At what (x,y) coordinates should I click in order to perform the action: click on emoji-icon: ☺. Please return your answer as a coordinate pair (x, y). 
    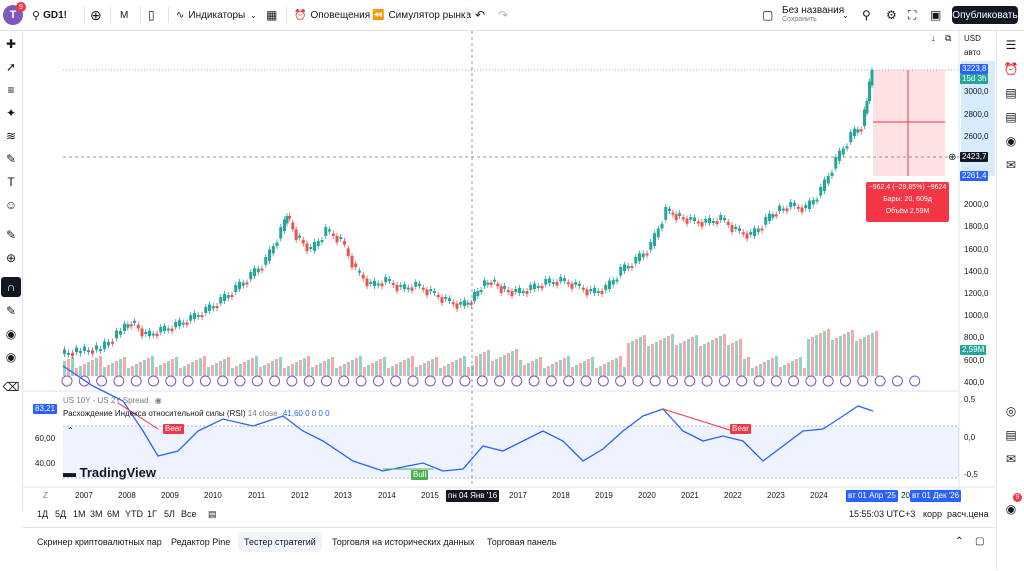
    Looking at the image, I should click on (11, 205).